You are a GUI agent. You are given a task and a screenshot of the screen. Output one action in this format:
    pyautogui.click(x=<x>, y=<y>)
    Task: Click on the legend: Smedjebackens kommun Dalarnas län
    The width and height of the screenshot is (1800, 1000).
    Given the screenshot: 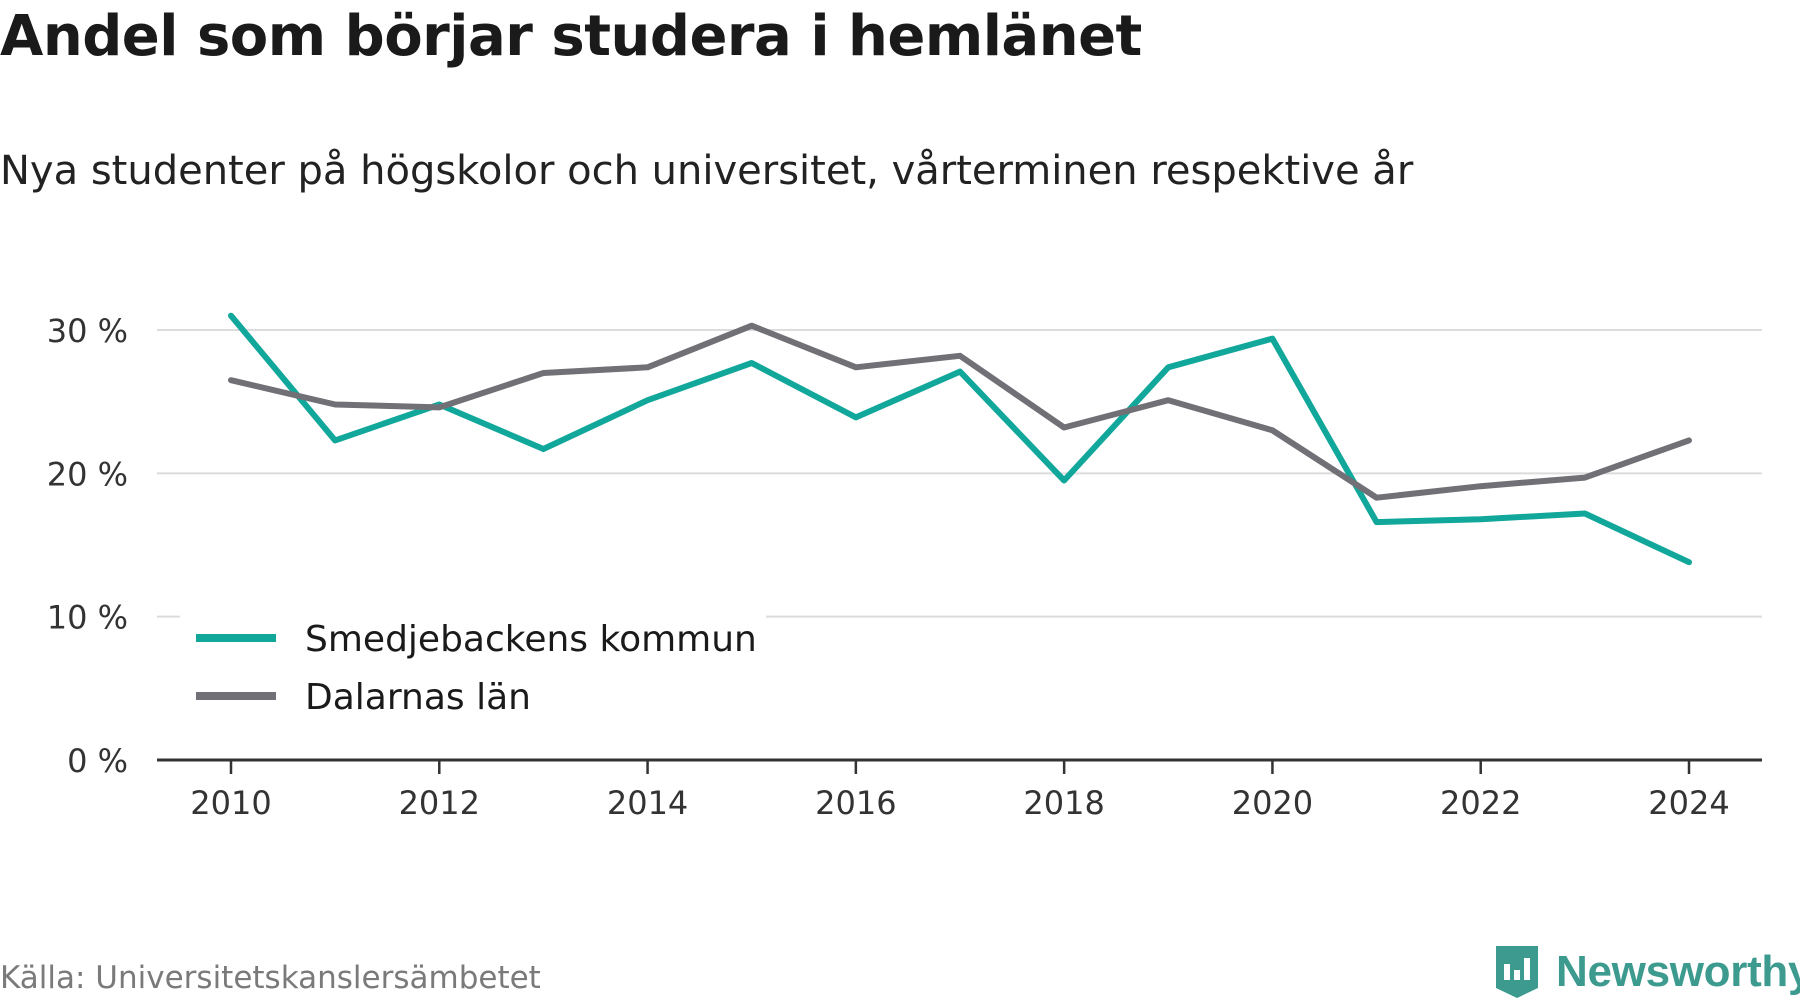 What is the action you would take?
    pyautogui.click(x=473, y=670)
    